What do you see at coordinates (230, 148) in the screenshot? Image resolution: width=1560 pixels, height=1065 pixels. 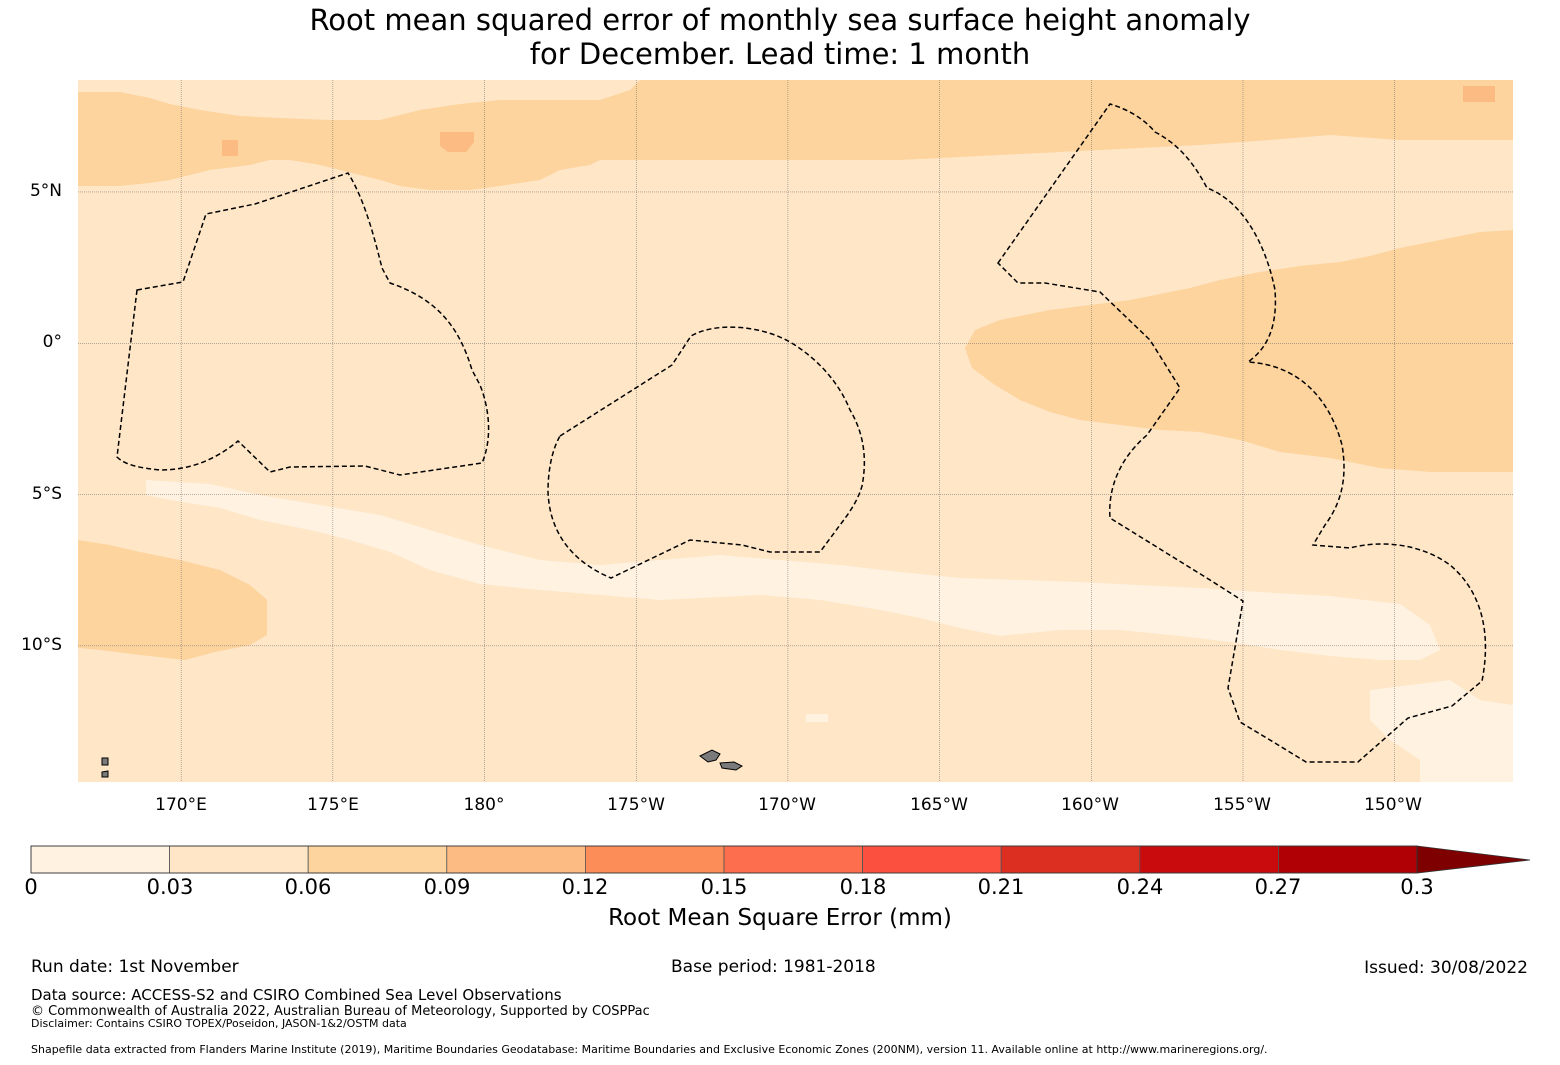 I see `rmse-patch-nw-small` at bounding box center [230, 148].